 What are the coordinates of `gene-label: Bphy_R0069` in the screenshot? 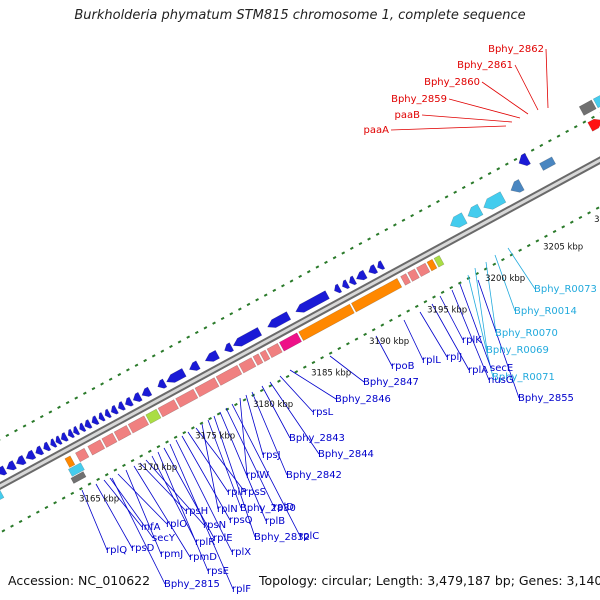 It's located at (517, 350).